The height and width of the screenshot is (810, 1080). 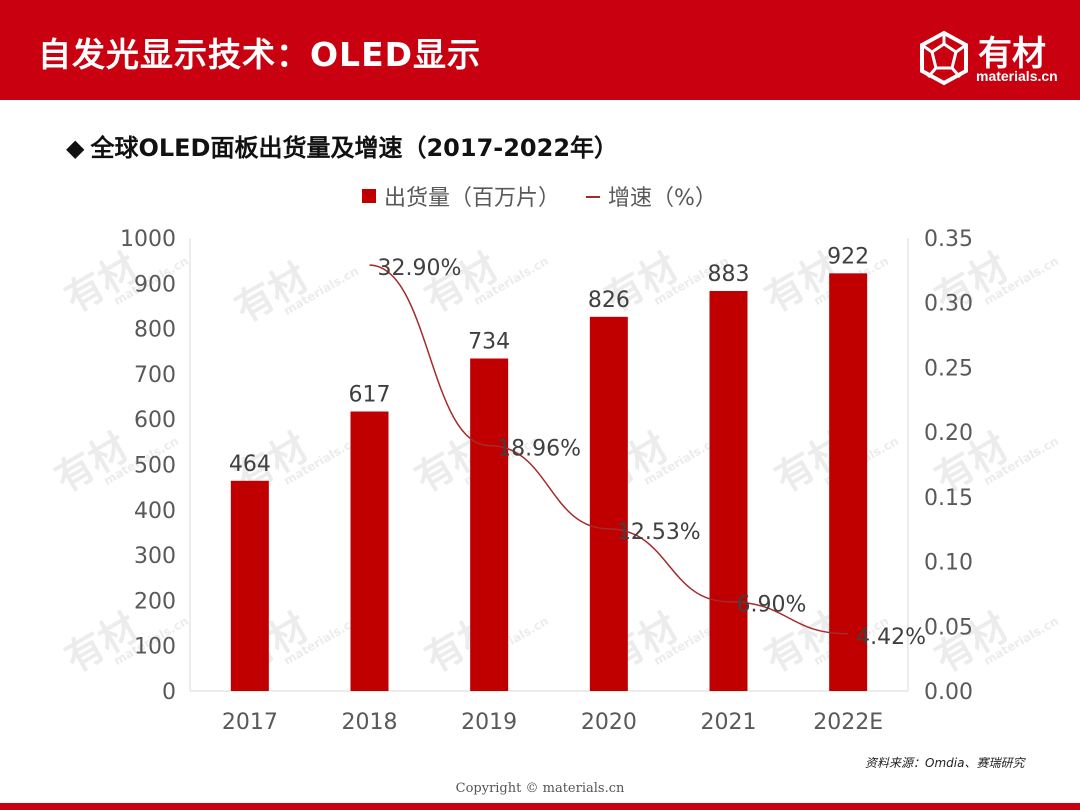 What do you see at coordinates (250, 464) in the screenshot?
I see `bar-value-label: 464` at bounding box center [250, 464].